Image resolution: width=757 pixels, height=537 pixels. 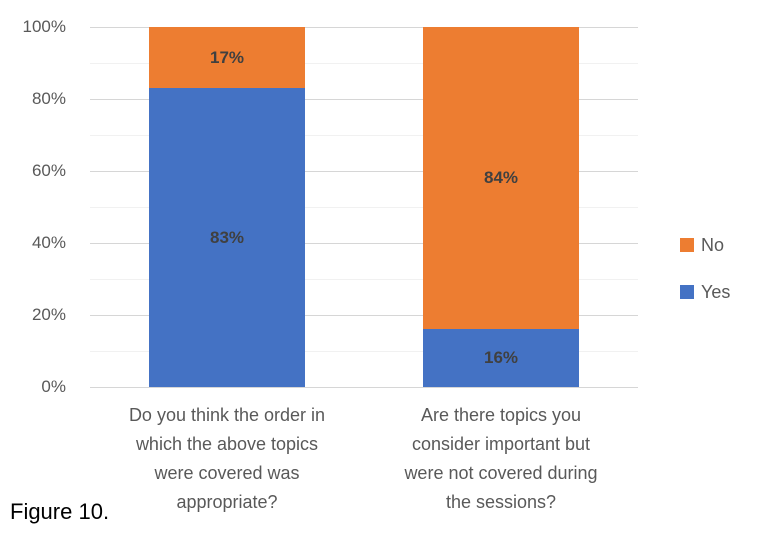 I want to click on category-axis-label-line: the sessions?, so click(x=501, y=502).